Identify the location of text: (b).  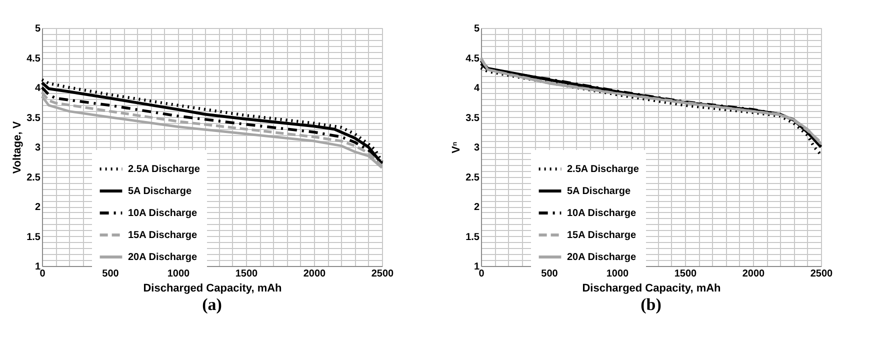
(651, 304).